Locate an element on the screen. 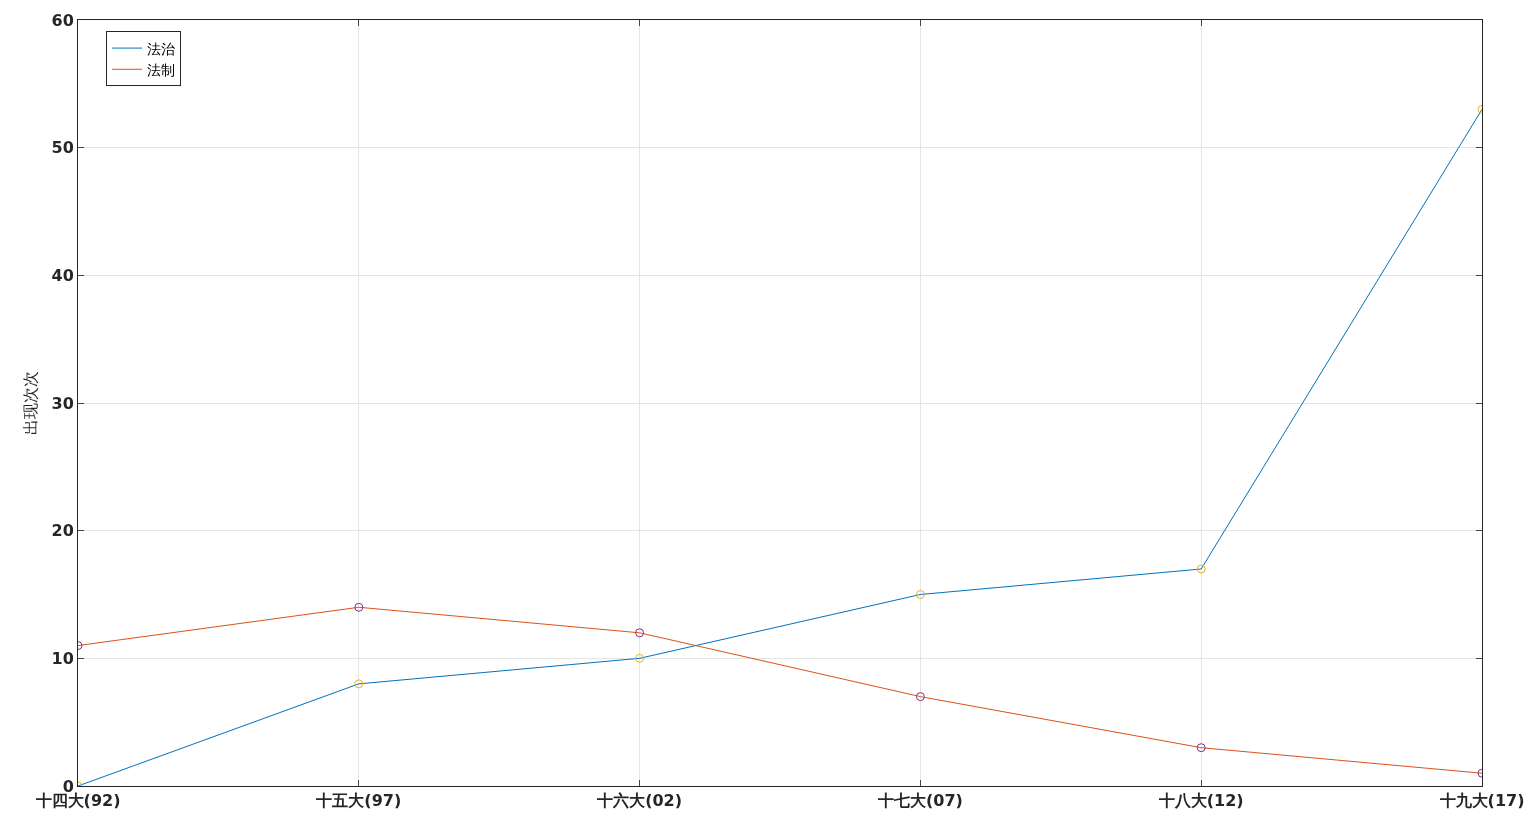 The image size is (1535, 821). y-tick-label: 50 is located at coordinates (62, 148).